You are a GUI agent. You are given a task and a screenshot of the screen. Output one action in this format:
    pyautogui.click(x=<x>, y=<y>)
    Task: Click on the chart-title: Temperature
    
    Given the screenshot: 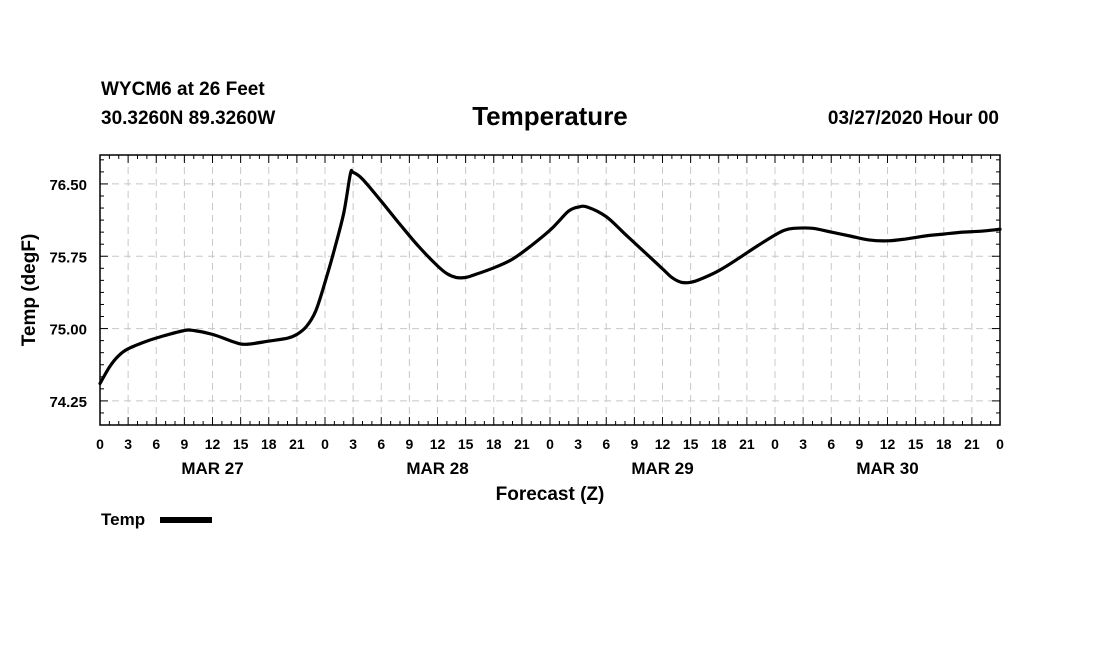 What is the action you would take?
    pyautogui.click(x=550, y=116)
    